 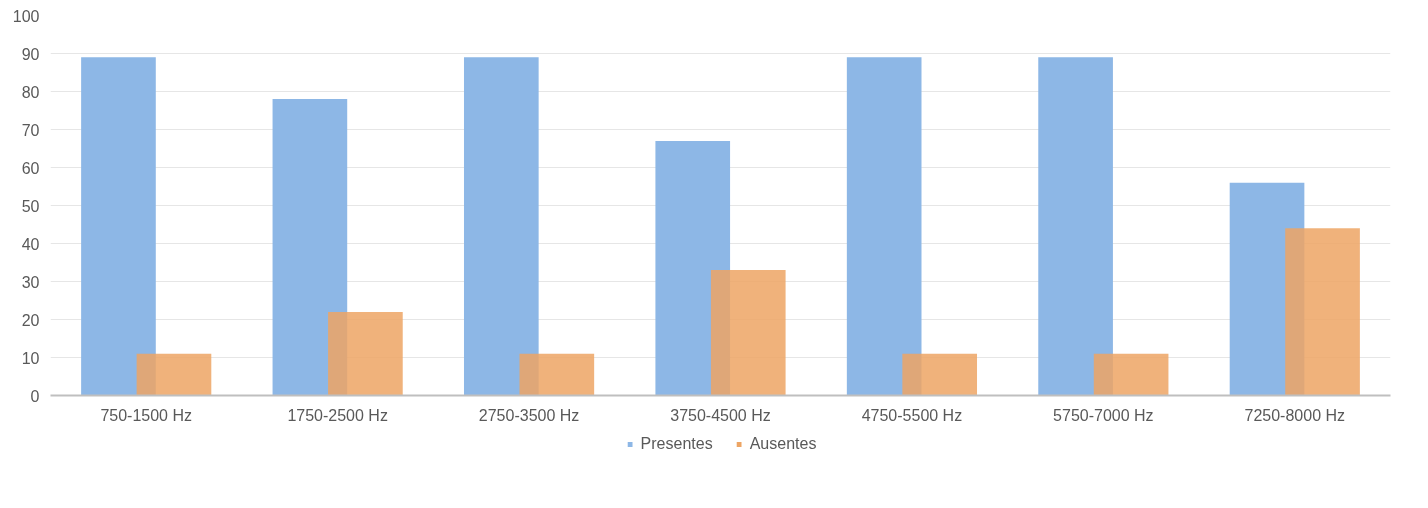 I want to click on y-tick-label: 50, so click(x=30, y=206).